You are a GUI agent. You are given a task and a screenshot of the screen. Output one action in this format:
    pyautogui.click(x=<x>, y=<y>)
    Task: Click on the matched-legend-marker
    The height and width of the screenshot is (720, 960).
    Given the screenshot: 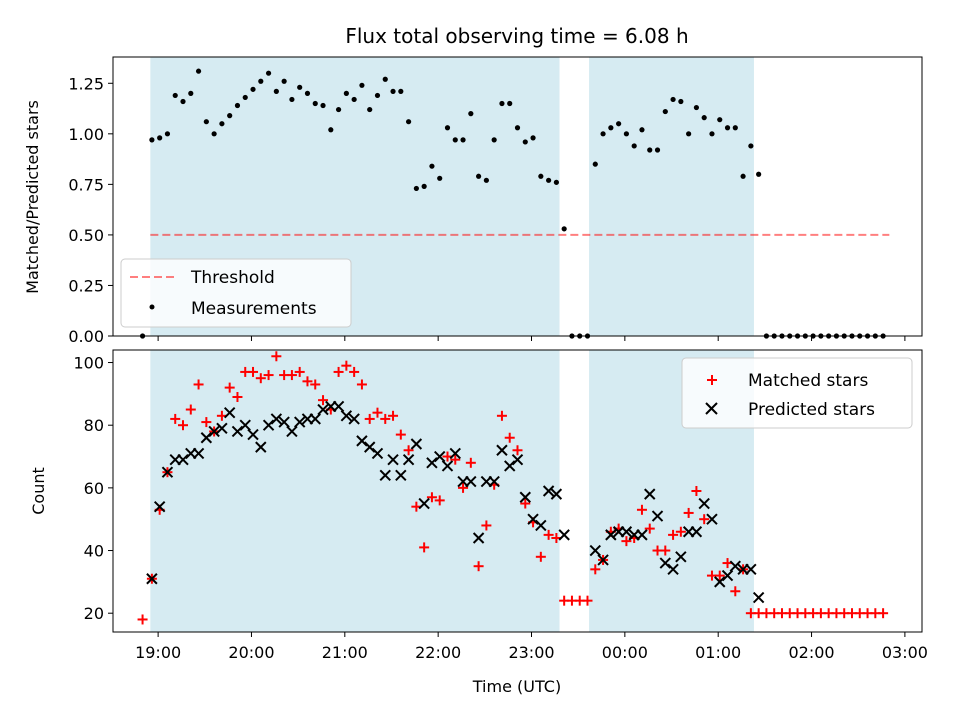 What is the action you would take?
    pyautogui.click(x=712, y=380)
    